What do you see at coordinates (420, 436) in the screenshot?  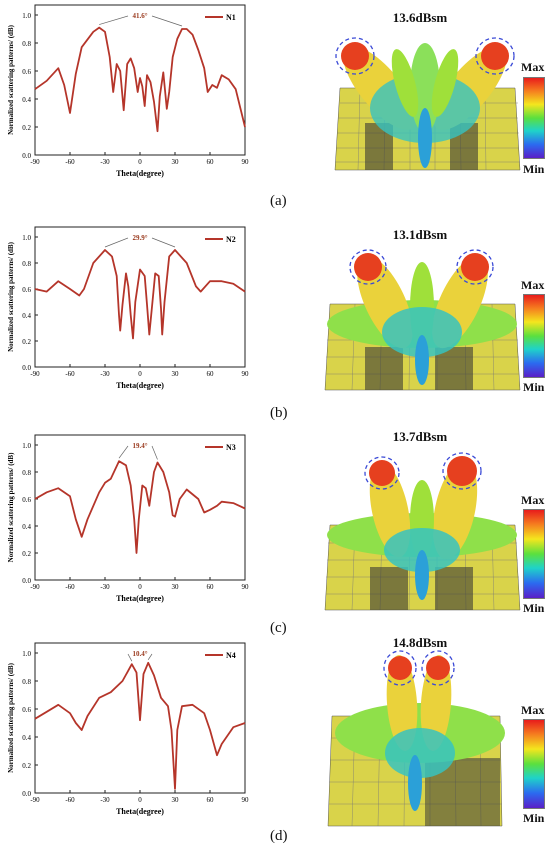 I see `rcs-title-c: 13.7dBsm` at bounding box center [420, 436].